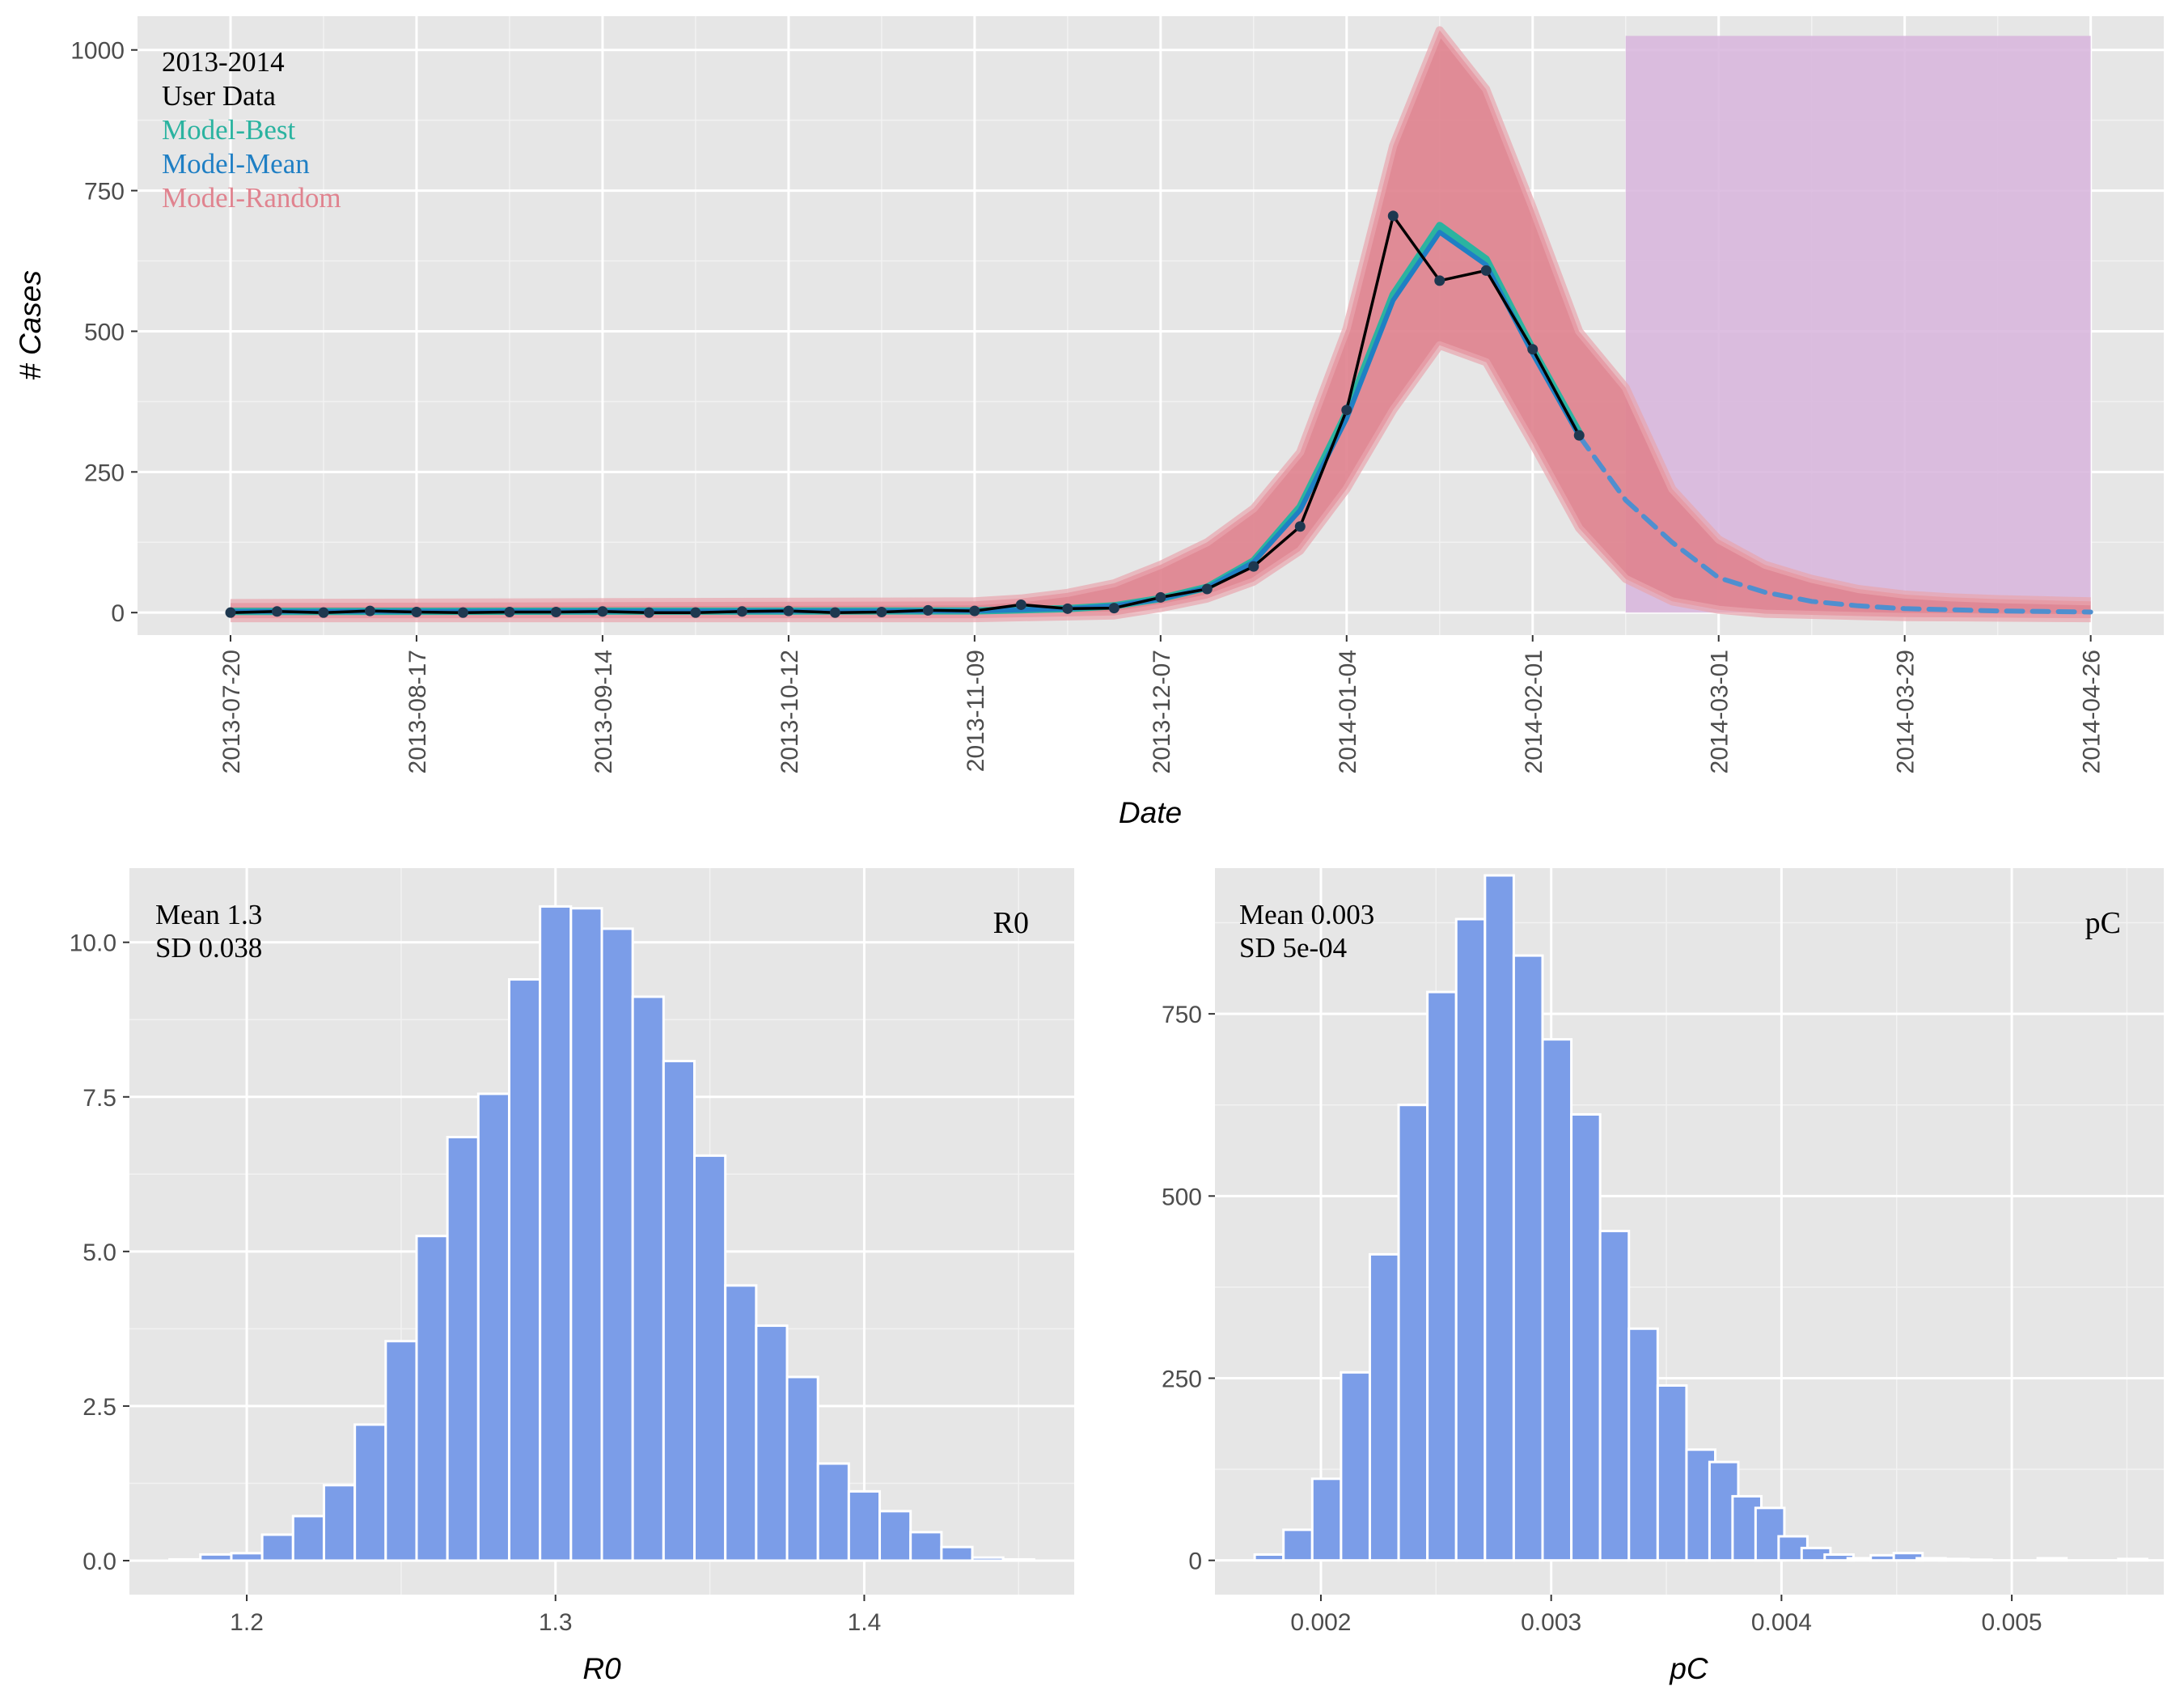 This screenshot has height=1699, width=2184. I want to click on legend-model-mean: Model-Mean, so click(236, 164).